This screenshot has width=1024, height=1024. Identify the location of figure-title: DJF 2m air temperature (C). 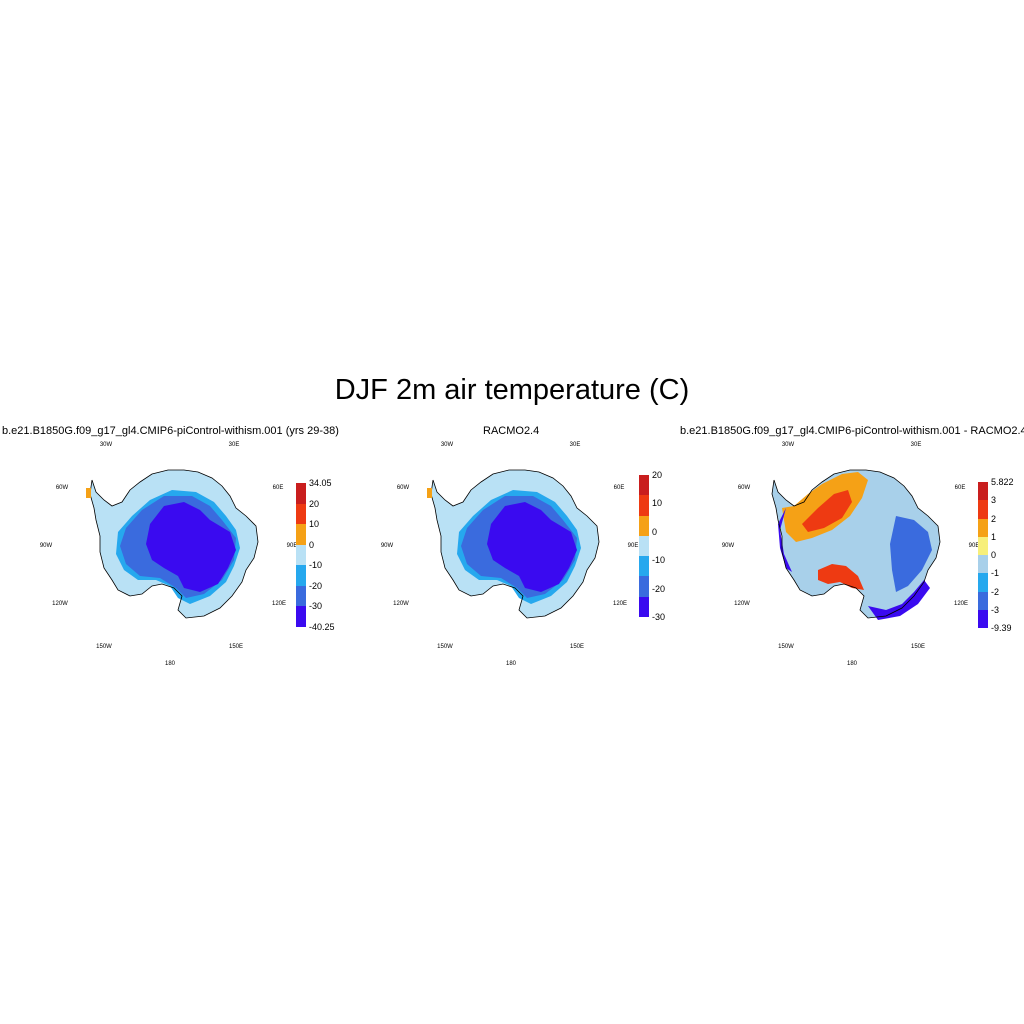
(512, 390).